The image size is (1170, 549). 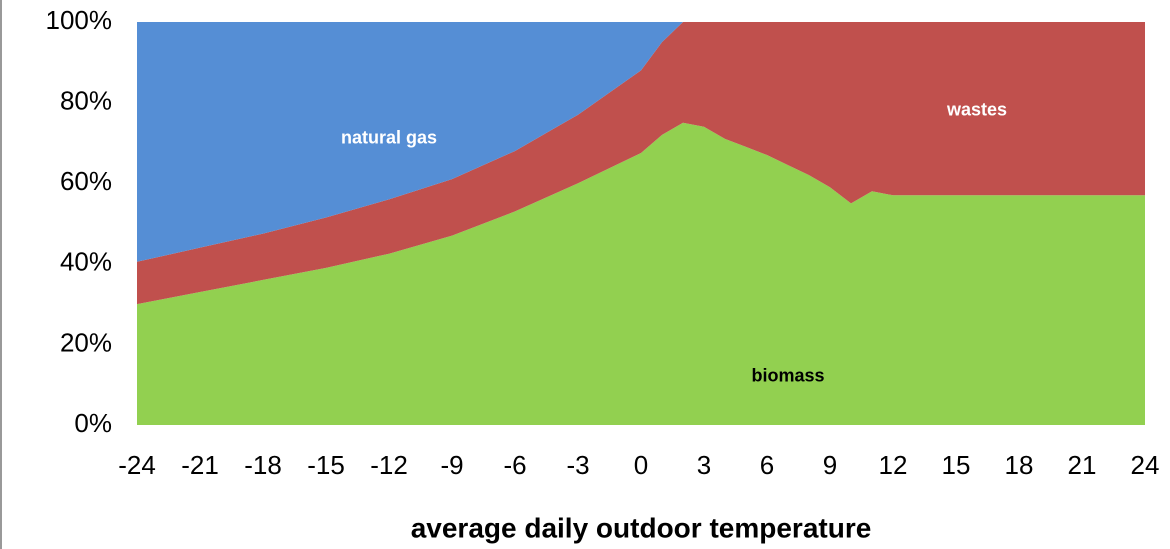 What do you see at coordinates (514, 465) in the screenshot?
I see `x-tick-label: -6` at bounding box center [514, 465].